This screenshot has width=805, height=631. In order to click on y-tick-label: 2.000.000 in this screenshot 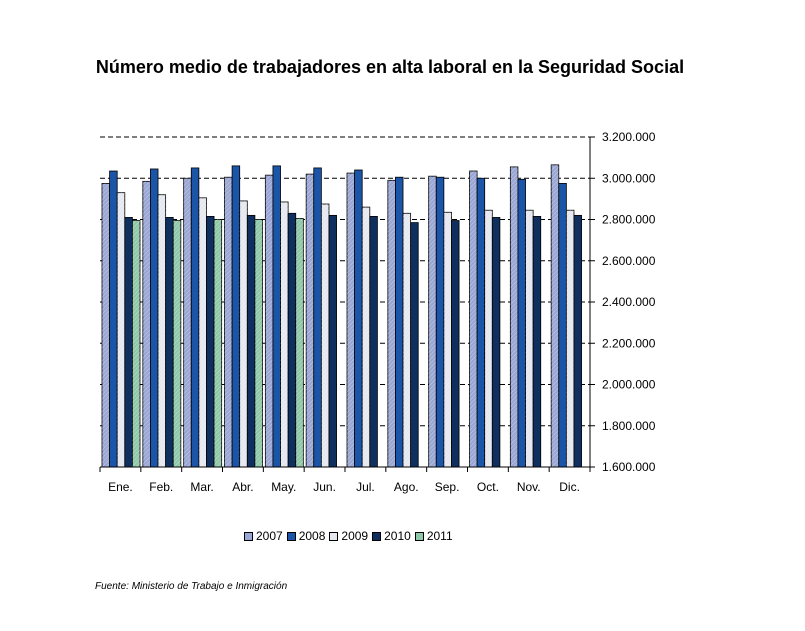, I will do `click(629, 385)`.